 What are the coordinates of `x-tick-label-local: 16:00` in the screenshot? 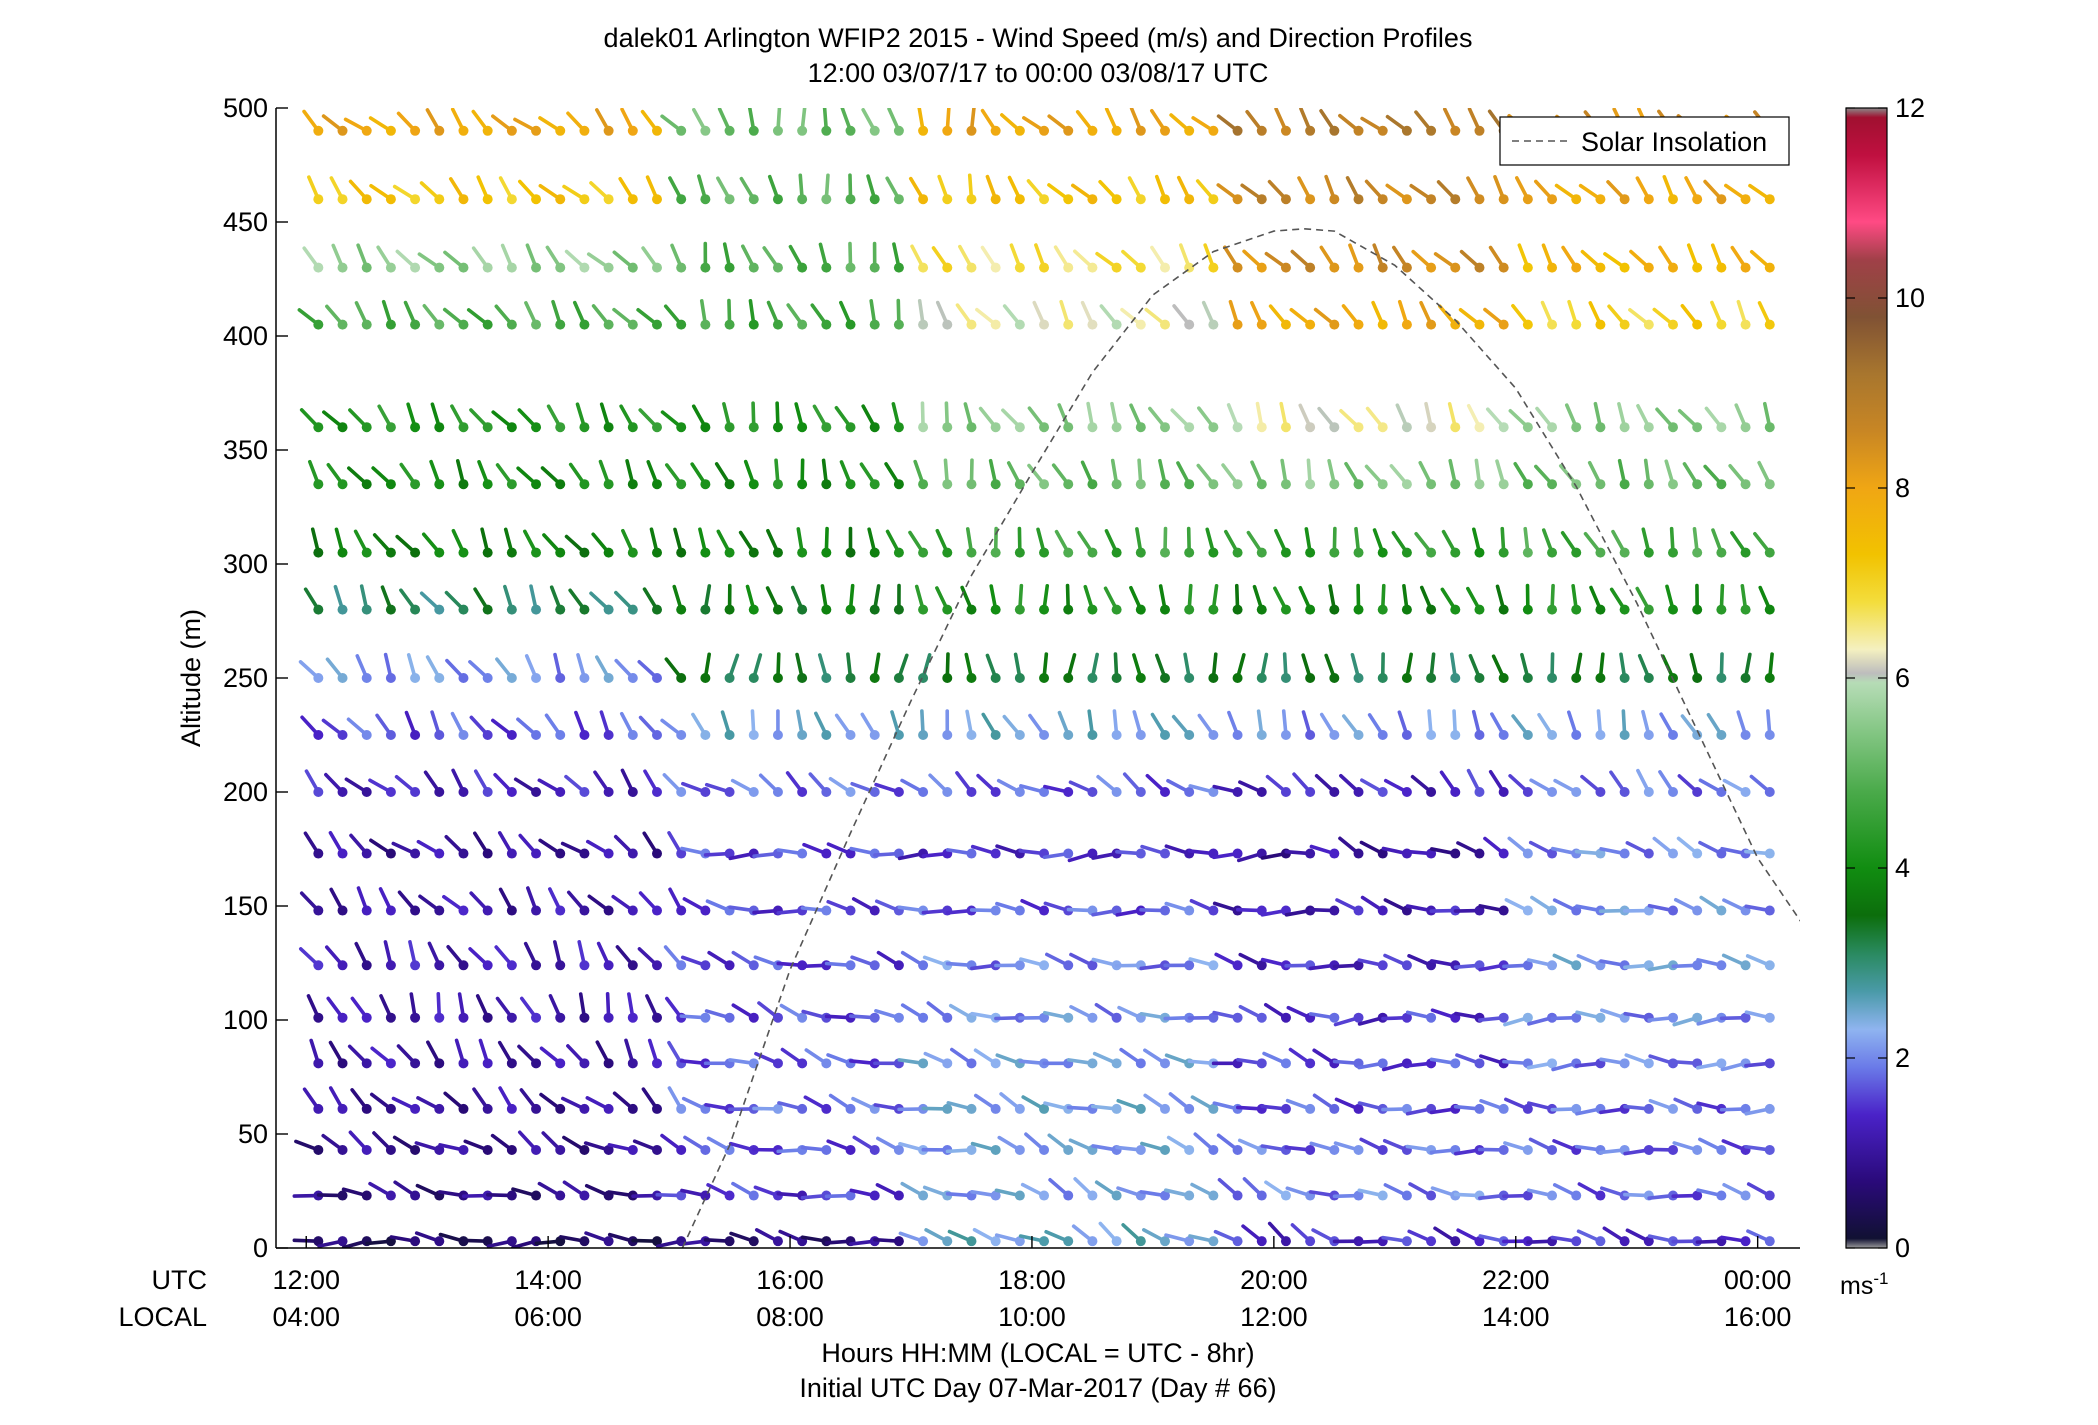 It's located at (1758, 1317).